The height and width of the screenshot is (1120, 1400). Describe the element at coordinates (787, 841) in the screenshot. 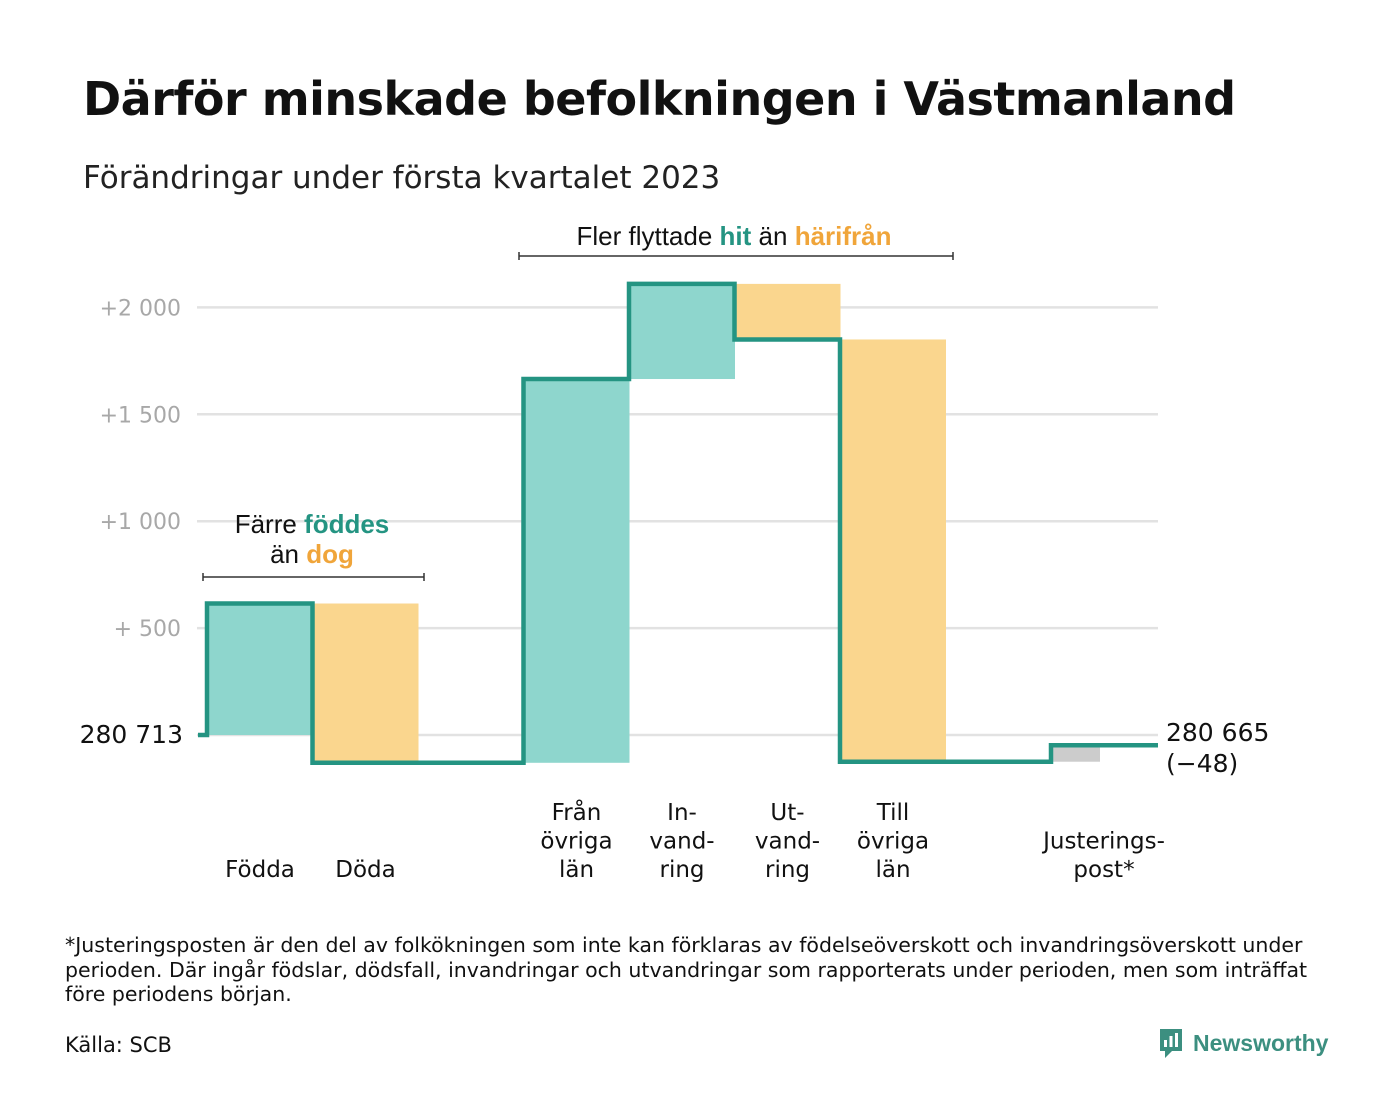

I see `category-label: Ut-vand-ring` at that location.